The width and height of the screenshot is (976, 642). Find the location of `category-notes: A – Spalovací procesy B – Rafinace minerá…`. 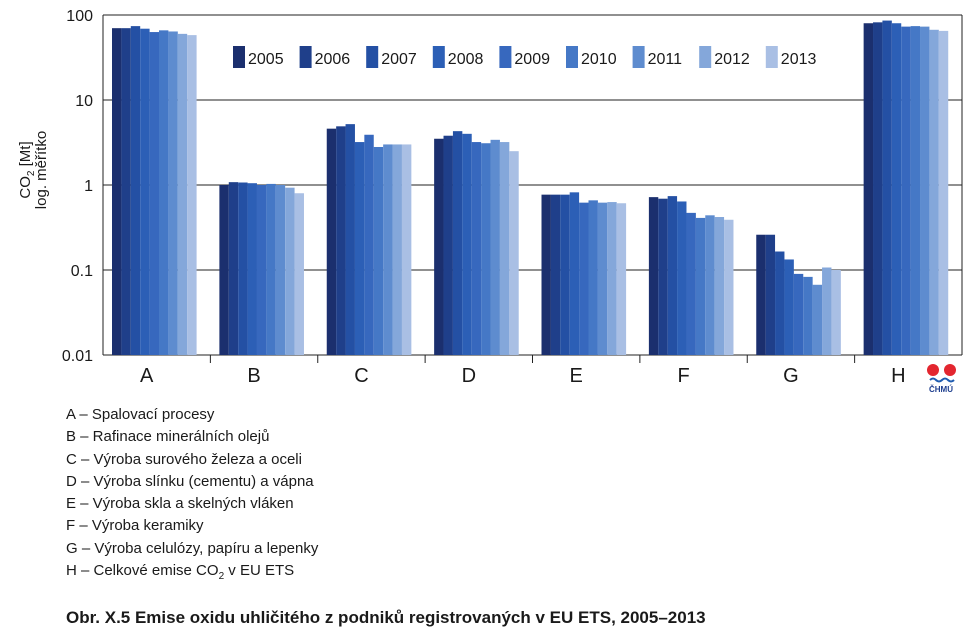

category-notes: A – Spalovací procesy B – Rafinace minerá… is located at coordinates (192, 496).